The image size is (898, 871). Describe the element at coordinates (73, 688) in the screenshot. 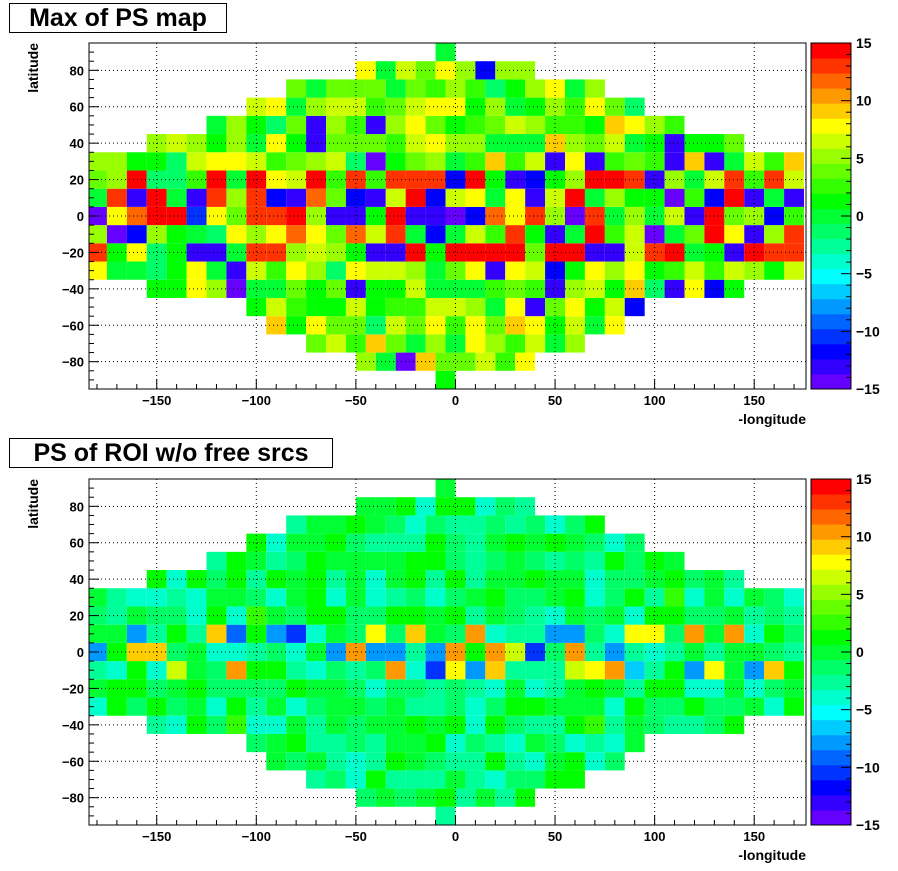

I see `y-tick-label: −20` at that location.